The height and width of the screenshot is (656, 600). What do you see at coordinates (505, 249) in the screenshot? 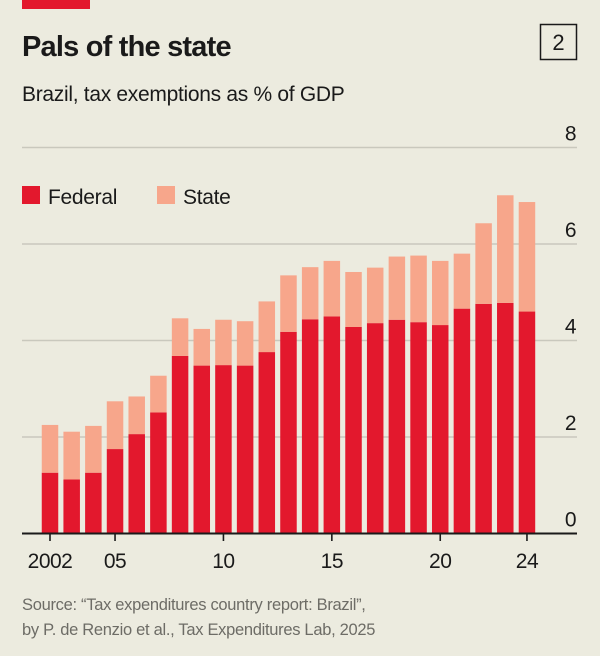
I see `bar-state-2023` at bounding box center [505, 249].